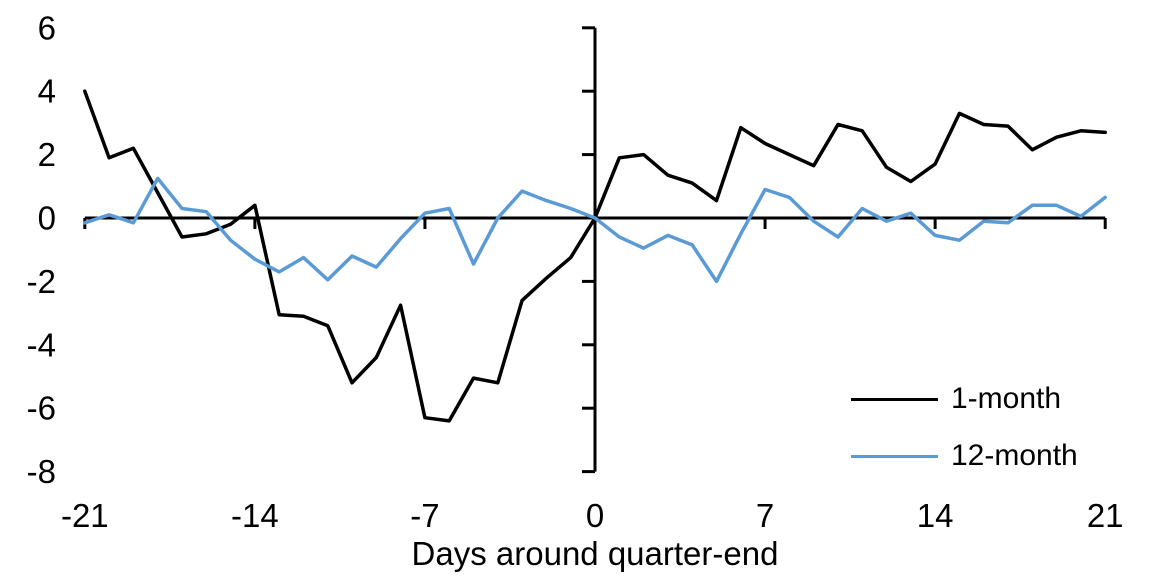  What do you see at coordinates (1006, 398) in the screenshot?
I see `legend-label-1-month: 1-month` at bounding box center [1006, 398].